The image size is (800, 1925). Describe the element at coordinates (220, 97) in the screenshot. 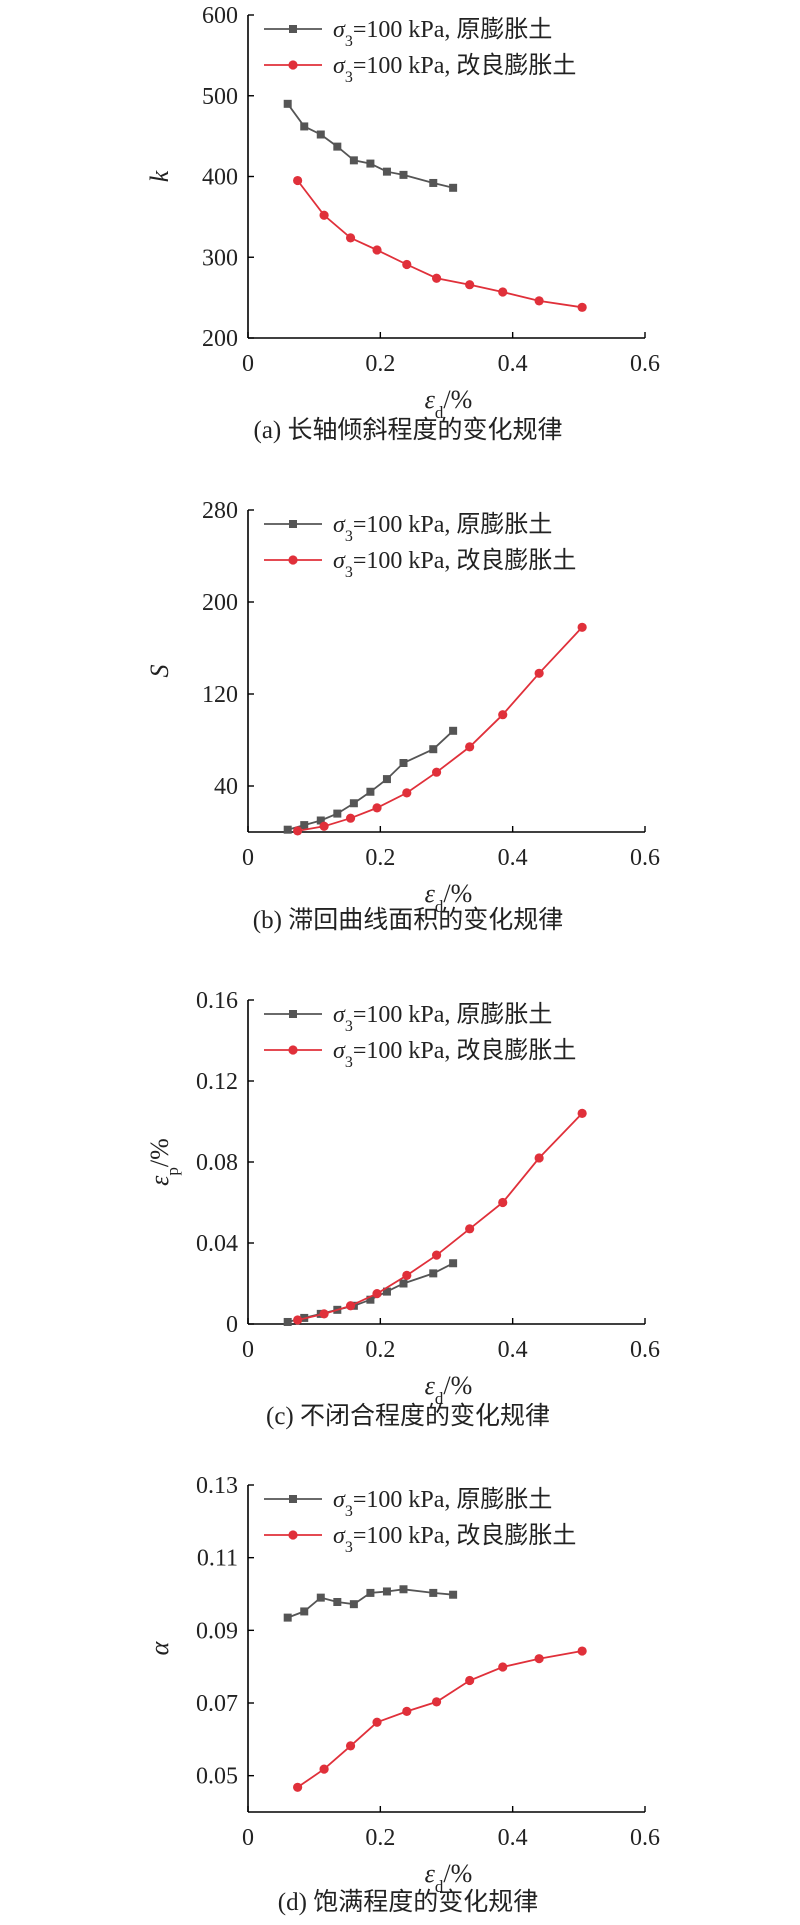

I see `y-tick-label: 500` at that location.